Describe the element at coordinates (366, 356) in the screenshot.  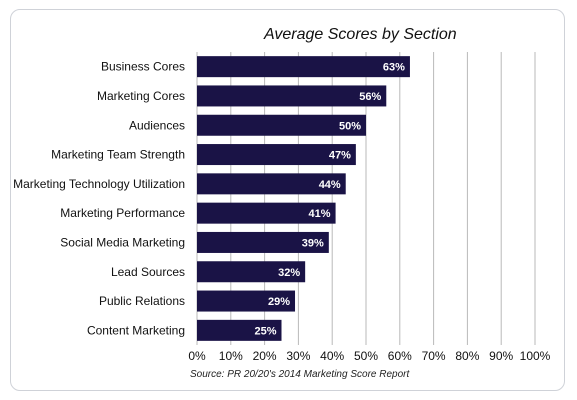
I see `x-tick-label: 50%` at that location.